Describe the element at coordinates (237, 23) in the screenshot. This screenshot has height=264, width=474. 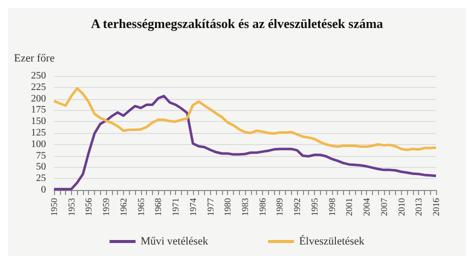
I see `chart-title: A terhességmegszakítások és az élveszületések száma` at that location.